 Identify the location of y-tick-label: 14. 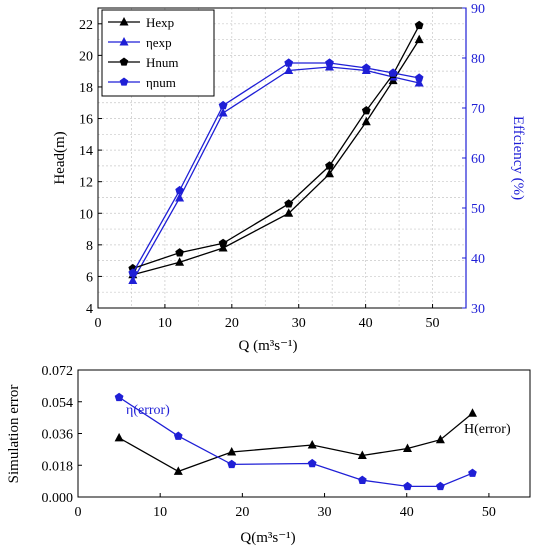
(86, 151).